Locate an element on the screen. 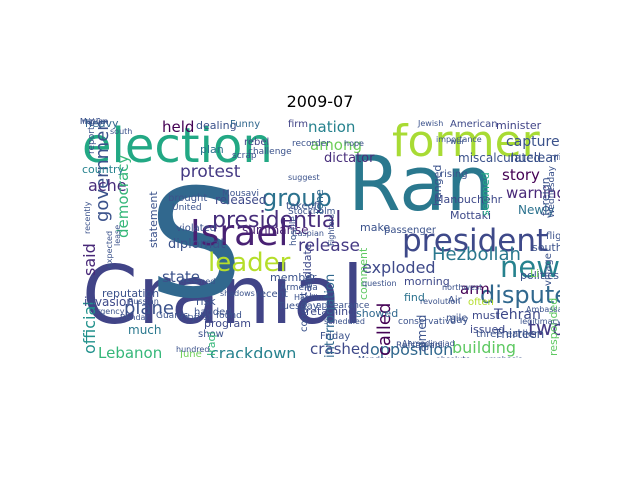 The width and height of the screenshot is (640, 480). cloud-word-revolution: revolution is located at coordinates (440, 301).